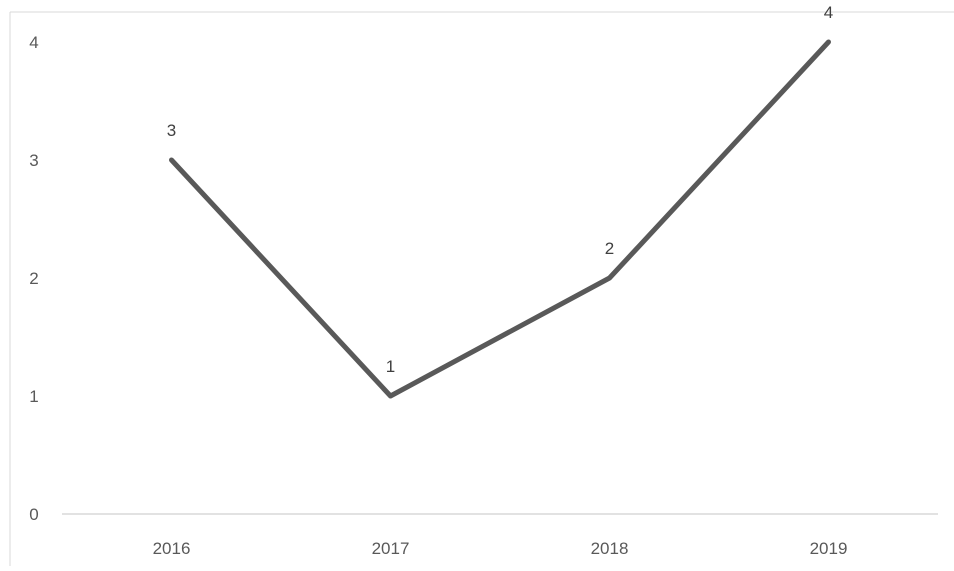 This screenshot has height=571, width=954. What do you see at coordinates (172, 548) in the screenshot?
I see `x-tick-label: 2016` at bounding box center [172, 548].